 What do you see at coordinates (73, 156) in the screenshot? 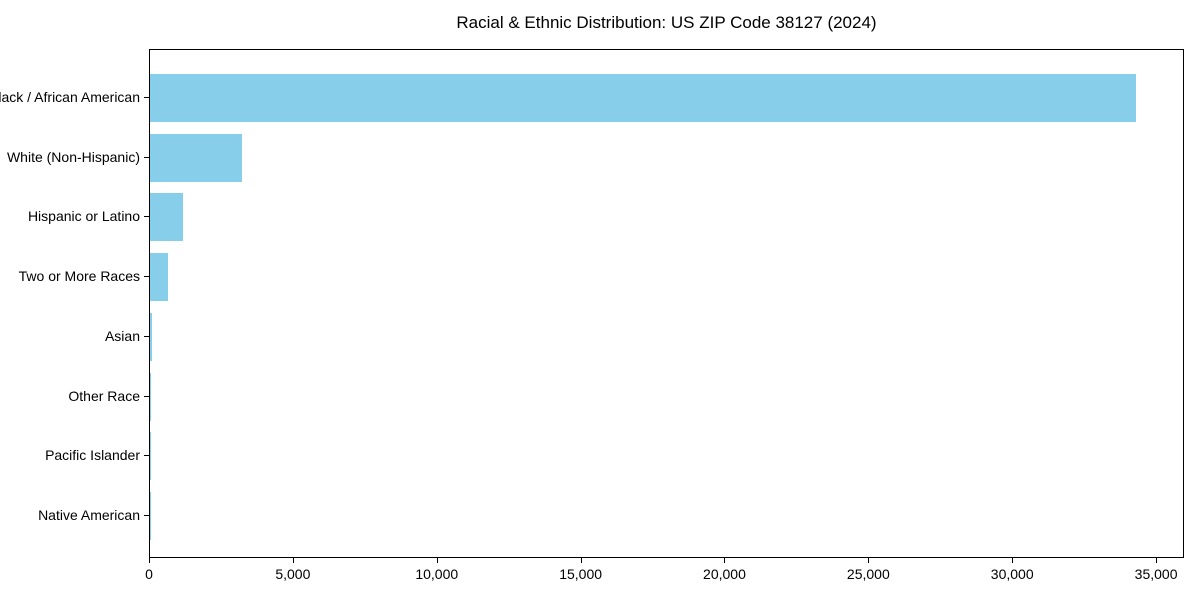
I see `y-tick-label: White (Non-Hispanic)` at bounding box center [73, 156].